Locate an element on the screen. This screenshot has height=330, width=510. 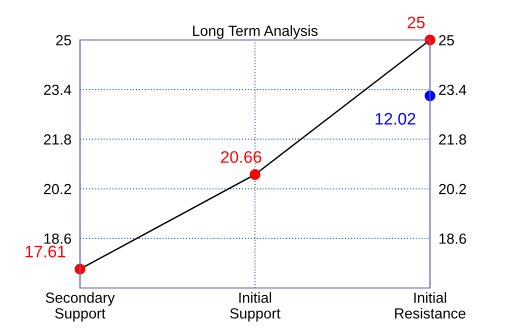
annotation: 12.02 is located at coordinates (396, 118).